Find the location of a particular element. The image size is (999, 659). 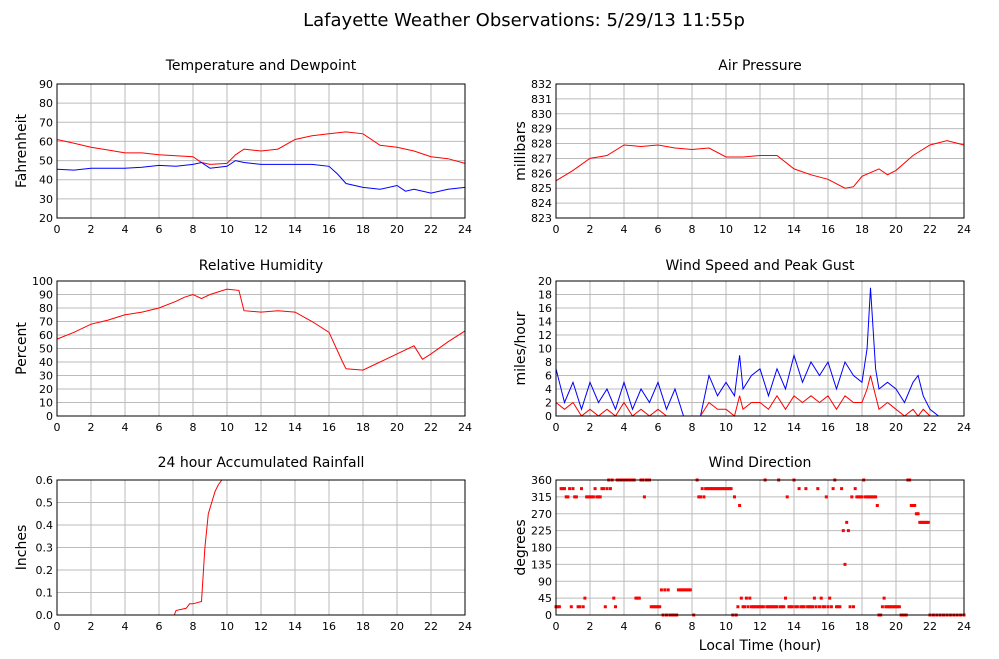

humidity-y-tick-label: 40 is located at coordinates (46, 362).